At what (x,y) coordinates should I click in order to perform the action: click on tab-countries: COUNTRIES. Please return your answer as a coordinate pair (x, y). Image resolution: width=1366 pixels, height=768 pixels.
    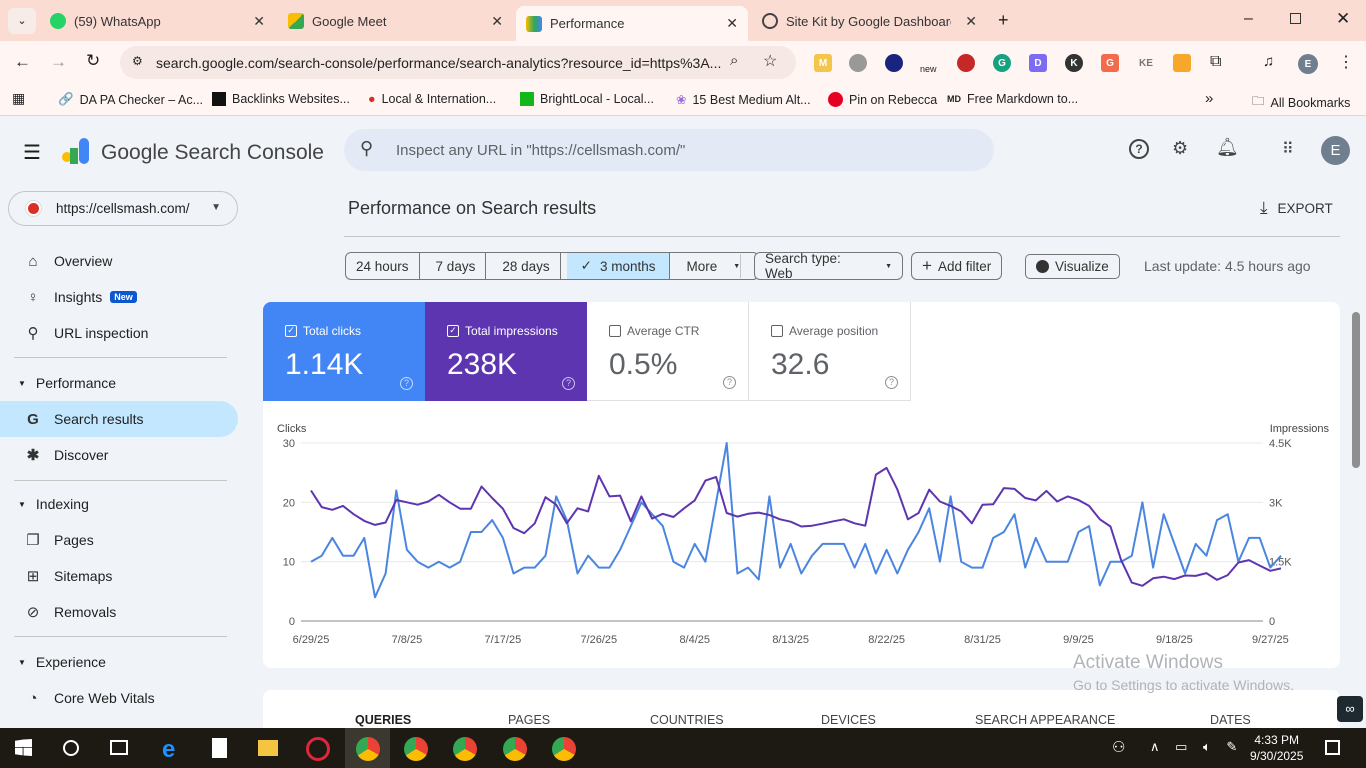
    Looking at the image, I should click on (687, 720).